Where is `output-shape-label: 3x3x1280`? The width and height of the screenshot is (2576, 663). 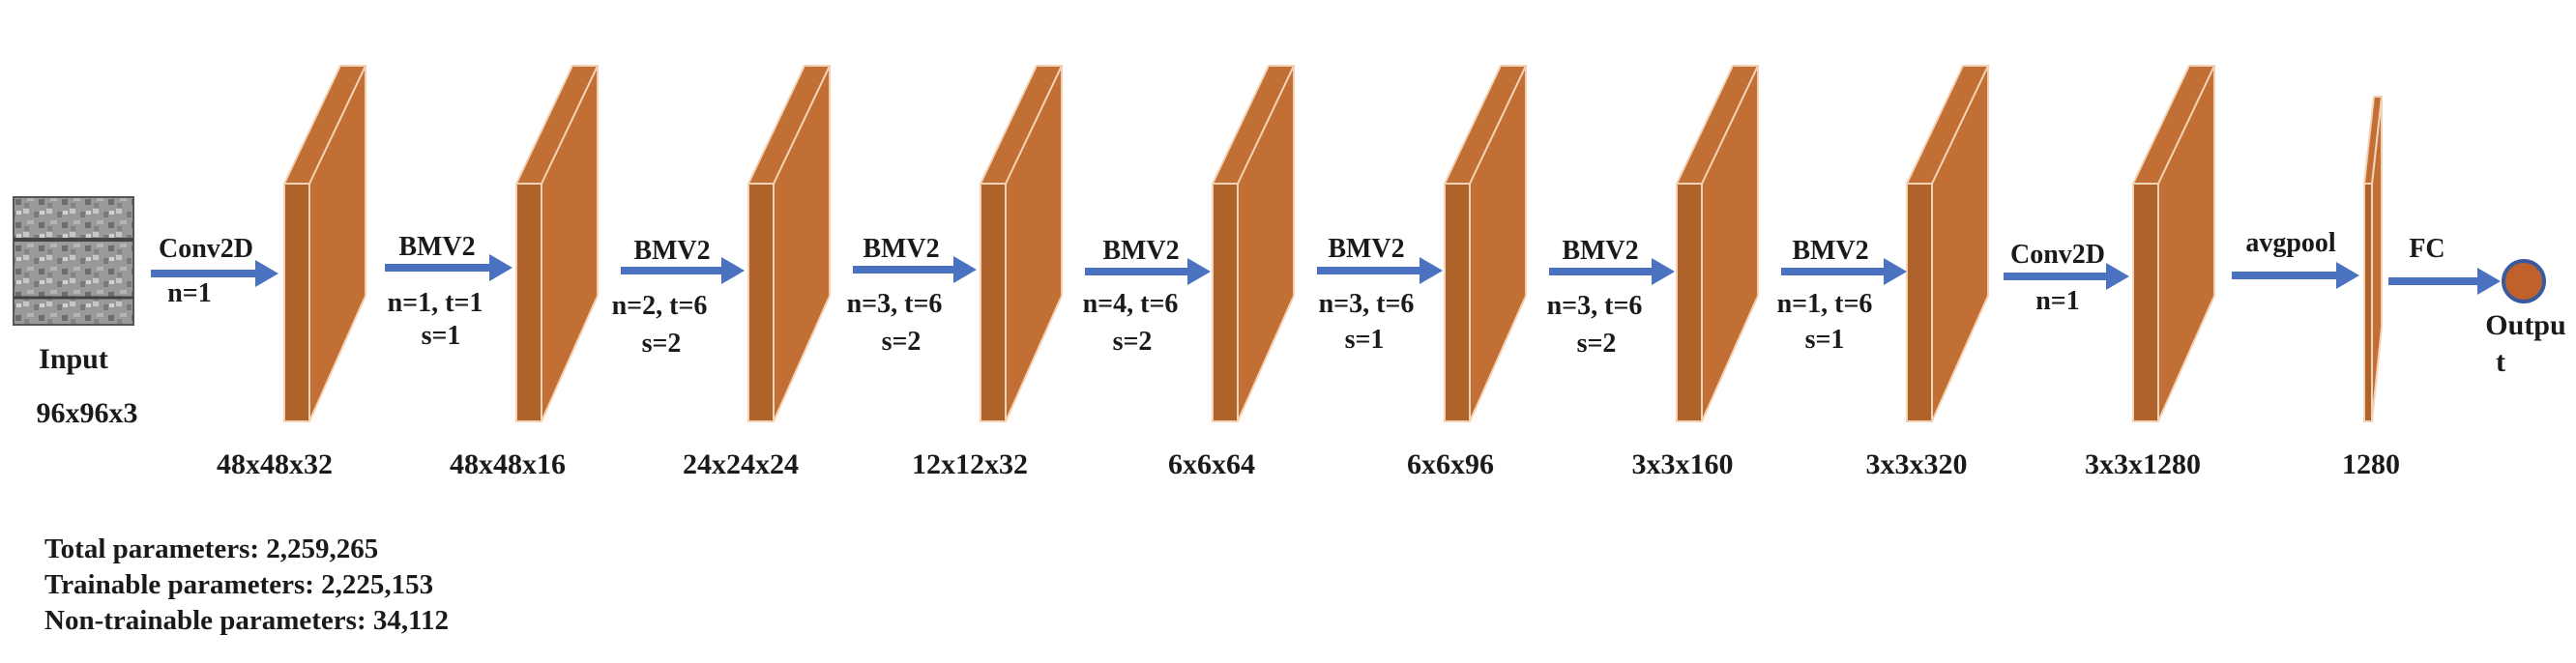
output-shape-label: 3x3x1280 is located at coordinates (2143, 464).